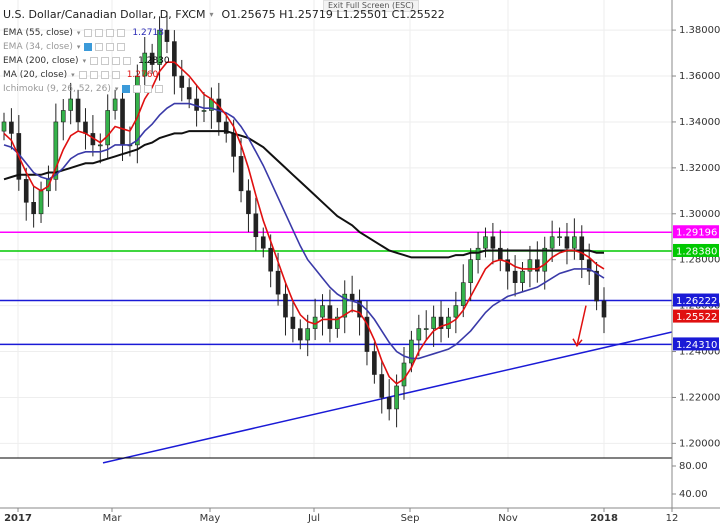 This screenshot has width=720, height=532. Describe the element at coordinates (693, 466) in the screenshot. I see `volume-tick-label: 80.00` at that location.